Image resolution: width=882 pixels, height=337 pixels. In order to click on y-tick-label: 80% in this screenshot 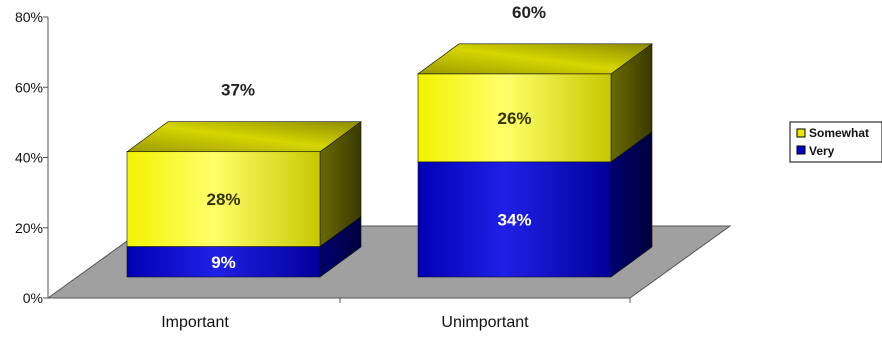, I will do `click(29, 17)`.